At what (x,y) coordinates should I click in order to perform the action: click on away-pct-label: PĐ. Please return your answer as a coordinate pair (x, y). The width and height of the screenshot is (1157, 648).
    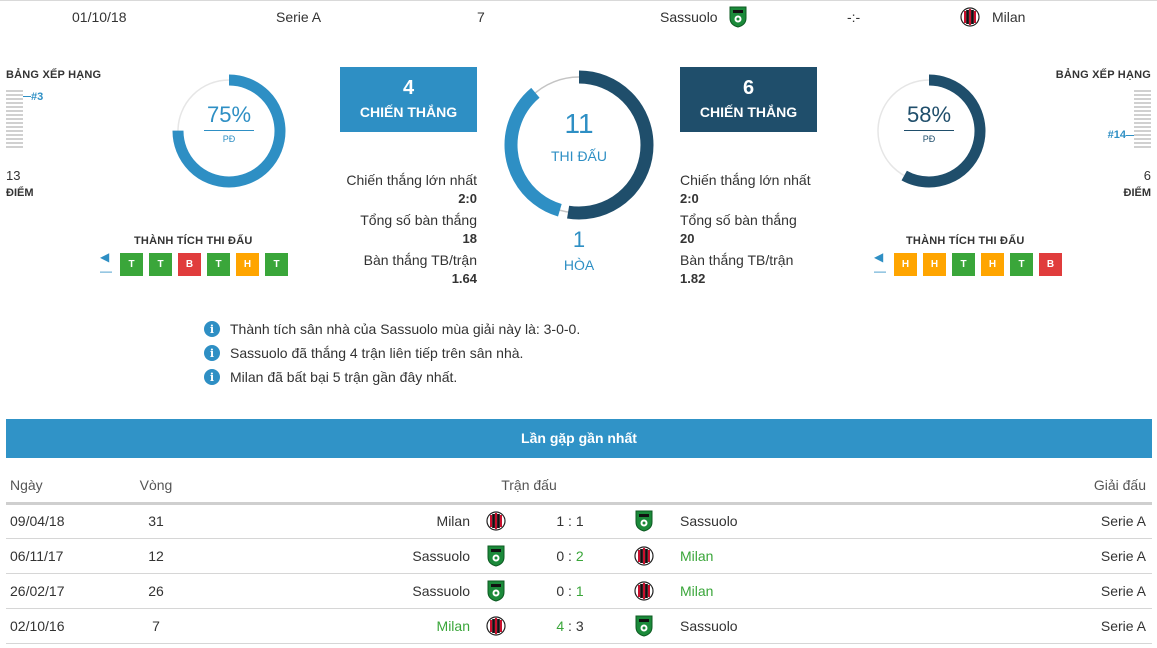
    Looking at the image, I should click on (929, 139).